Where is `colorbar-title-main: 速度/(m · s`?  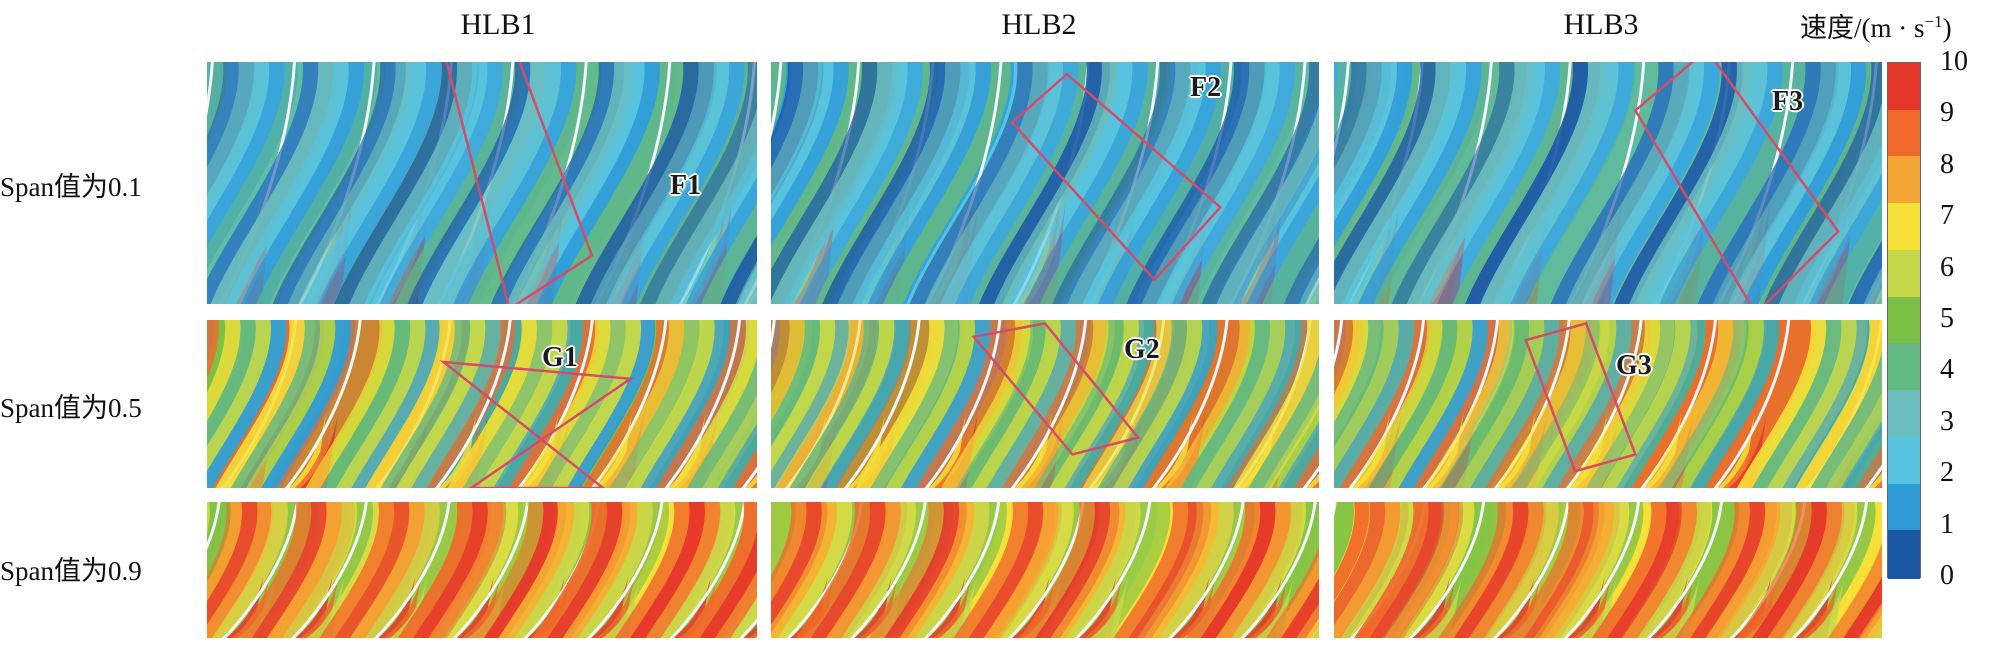
colorbar-title-main: 速度/(m · s is located at coordinates (1862, 28).